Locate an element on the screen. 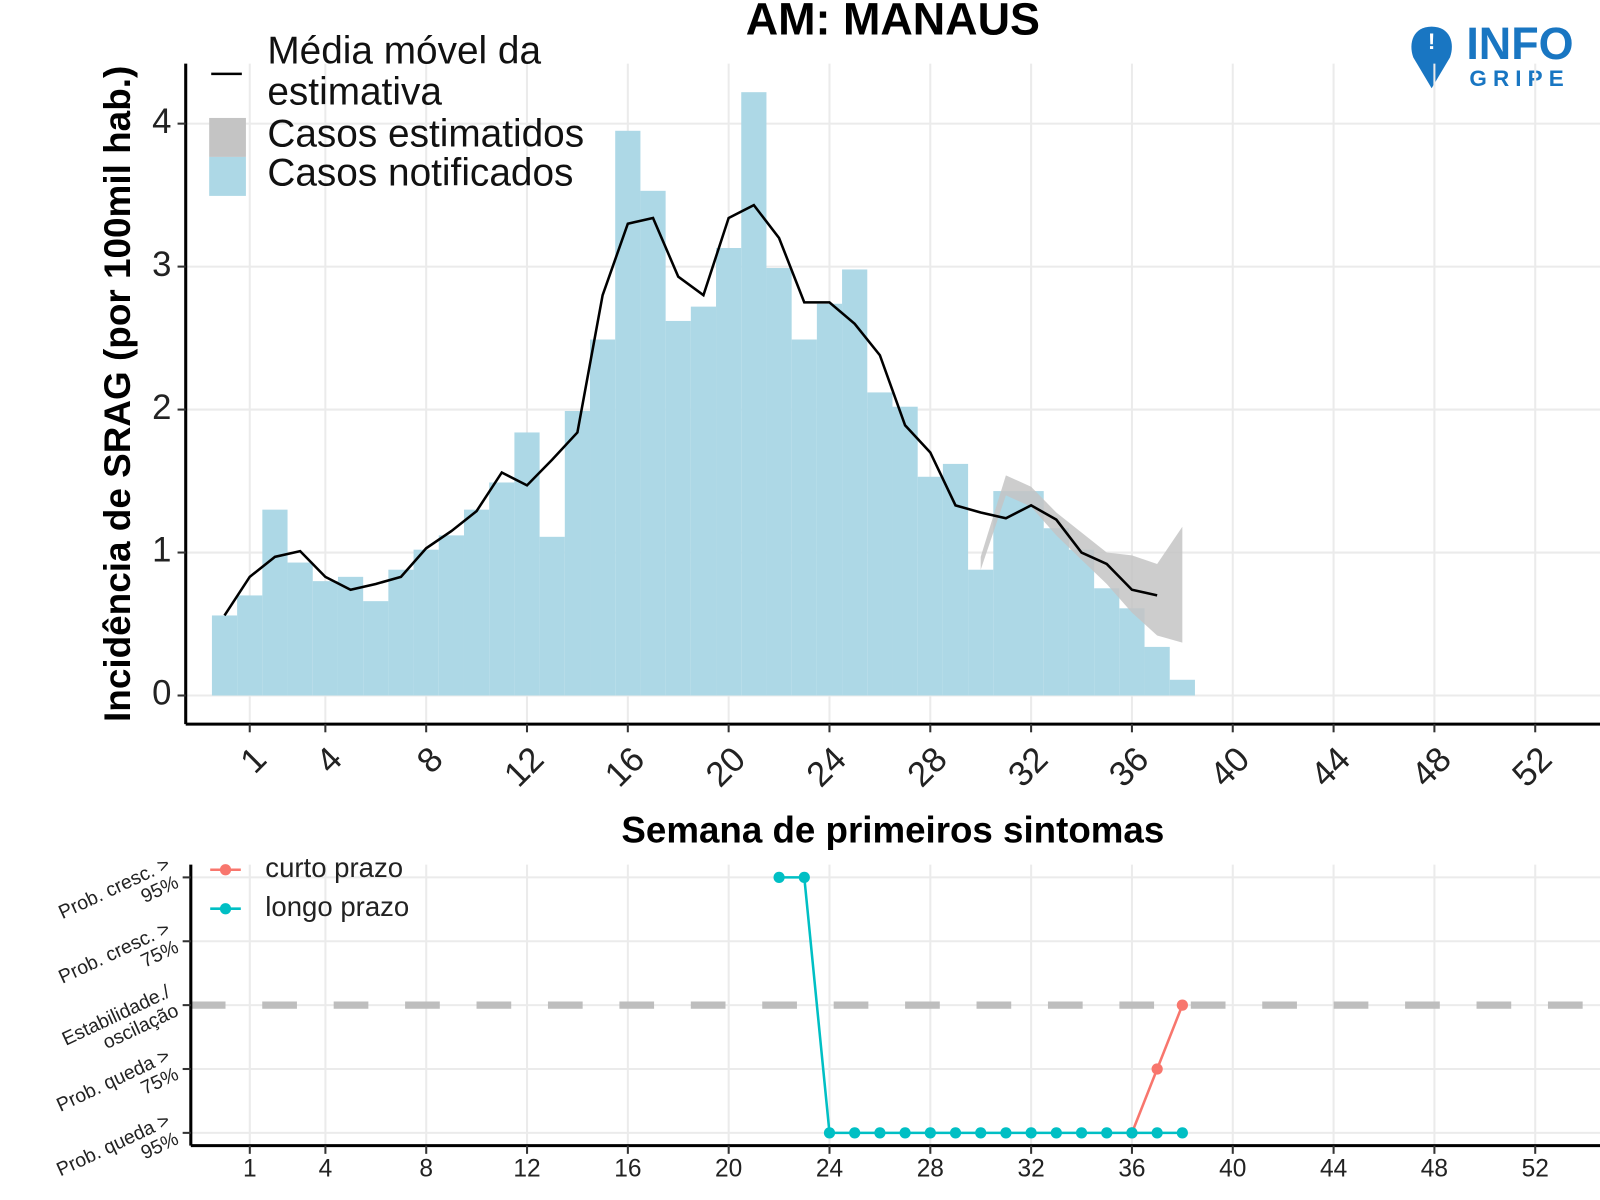 This screenshot has width=1600, height=1200. legend-label-box: Casos estimatidos is located at coordinates (426, 134).